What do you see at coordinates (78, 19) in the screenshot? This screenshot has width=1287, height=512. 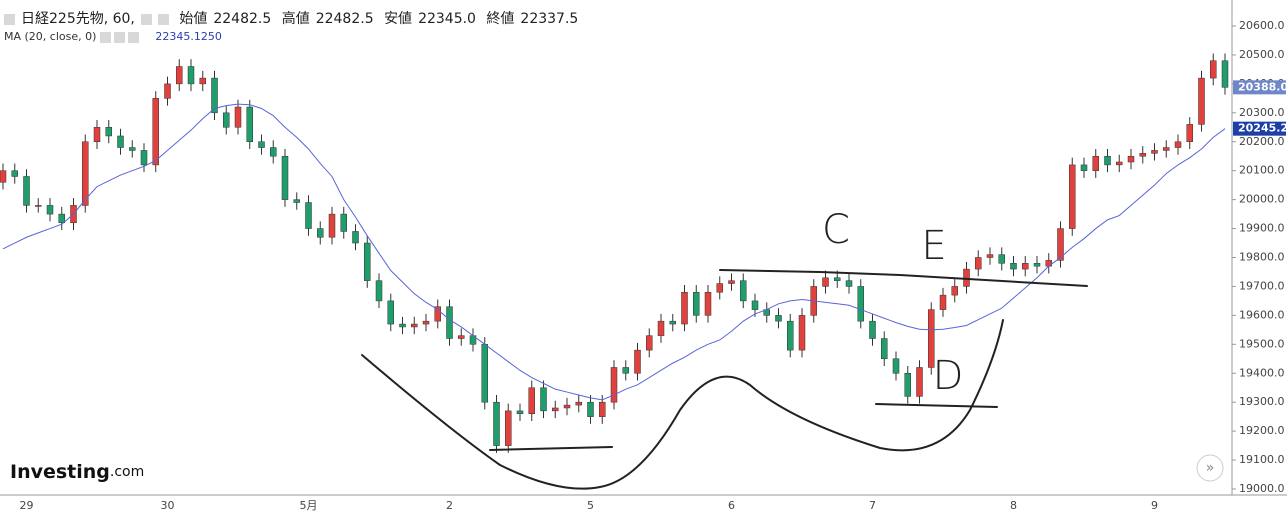 I see `symbol: 日経225先物, 60,` at bounding box center [78, 19].